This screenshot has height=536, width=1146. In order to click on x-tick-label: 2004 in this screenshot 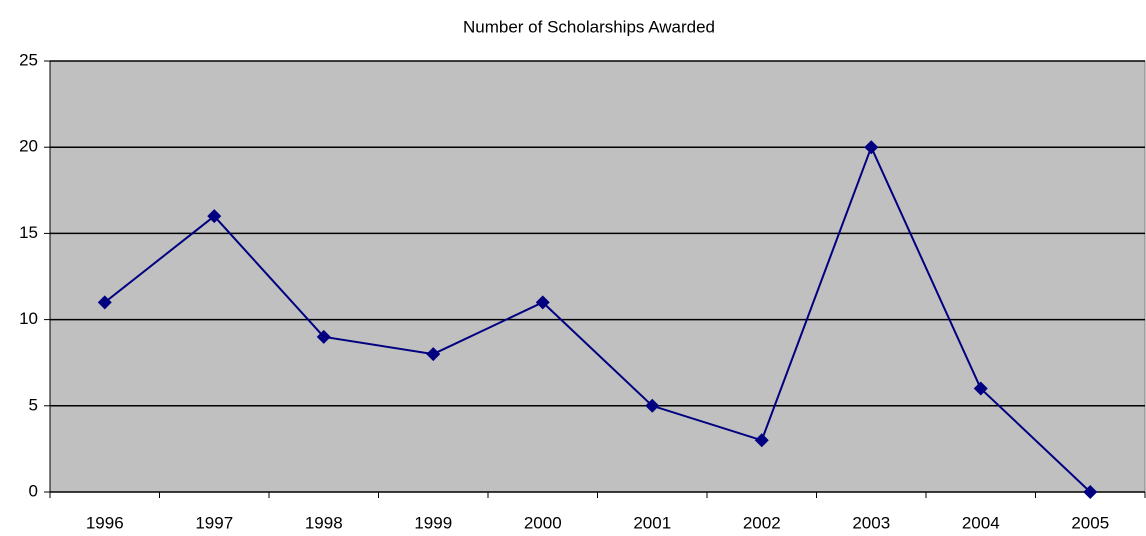, I will do `click(981, 522)`.